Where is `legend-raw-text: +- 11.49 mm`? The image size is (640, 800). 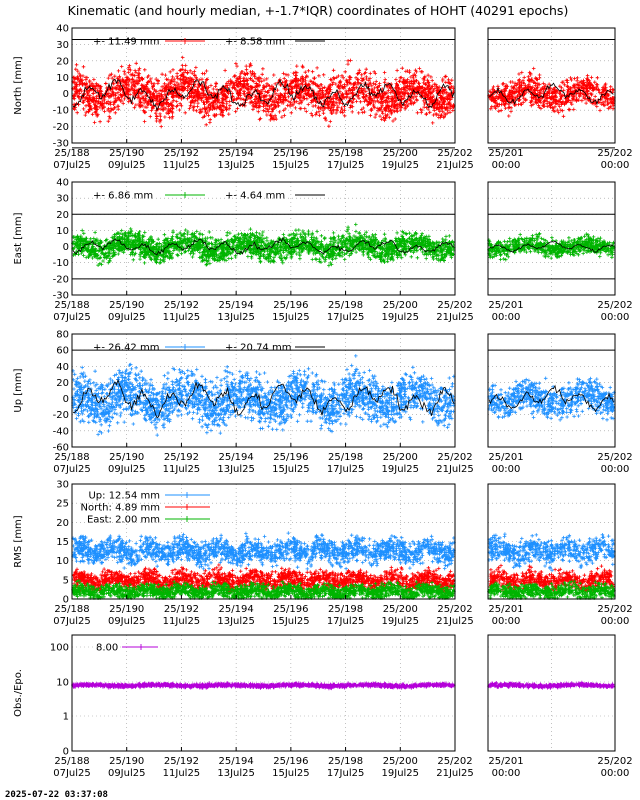
legend-raw-text: +- 11.49 mm is located at coordinates (126, 42).